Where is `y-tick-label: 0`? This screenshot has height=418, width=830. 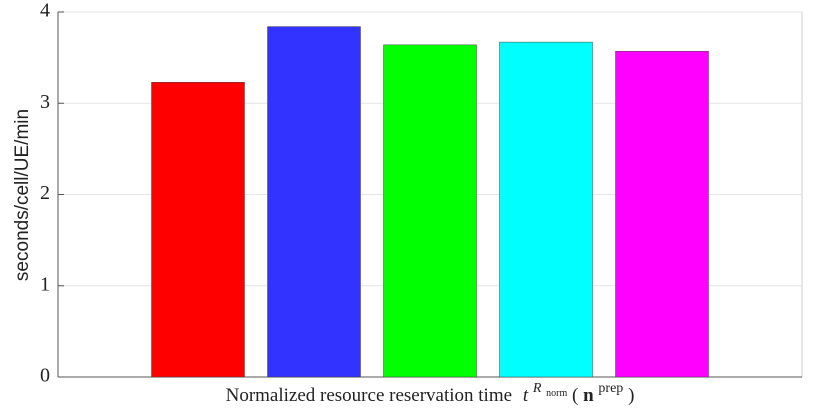
y-tick-label: 0 is located at coordinates (45, 376).